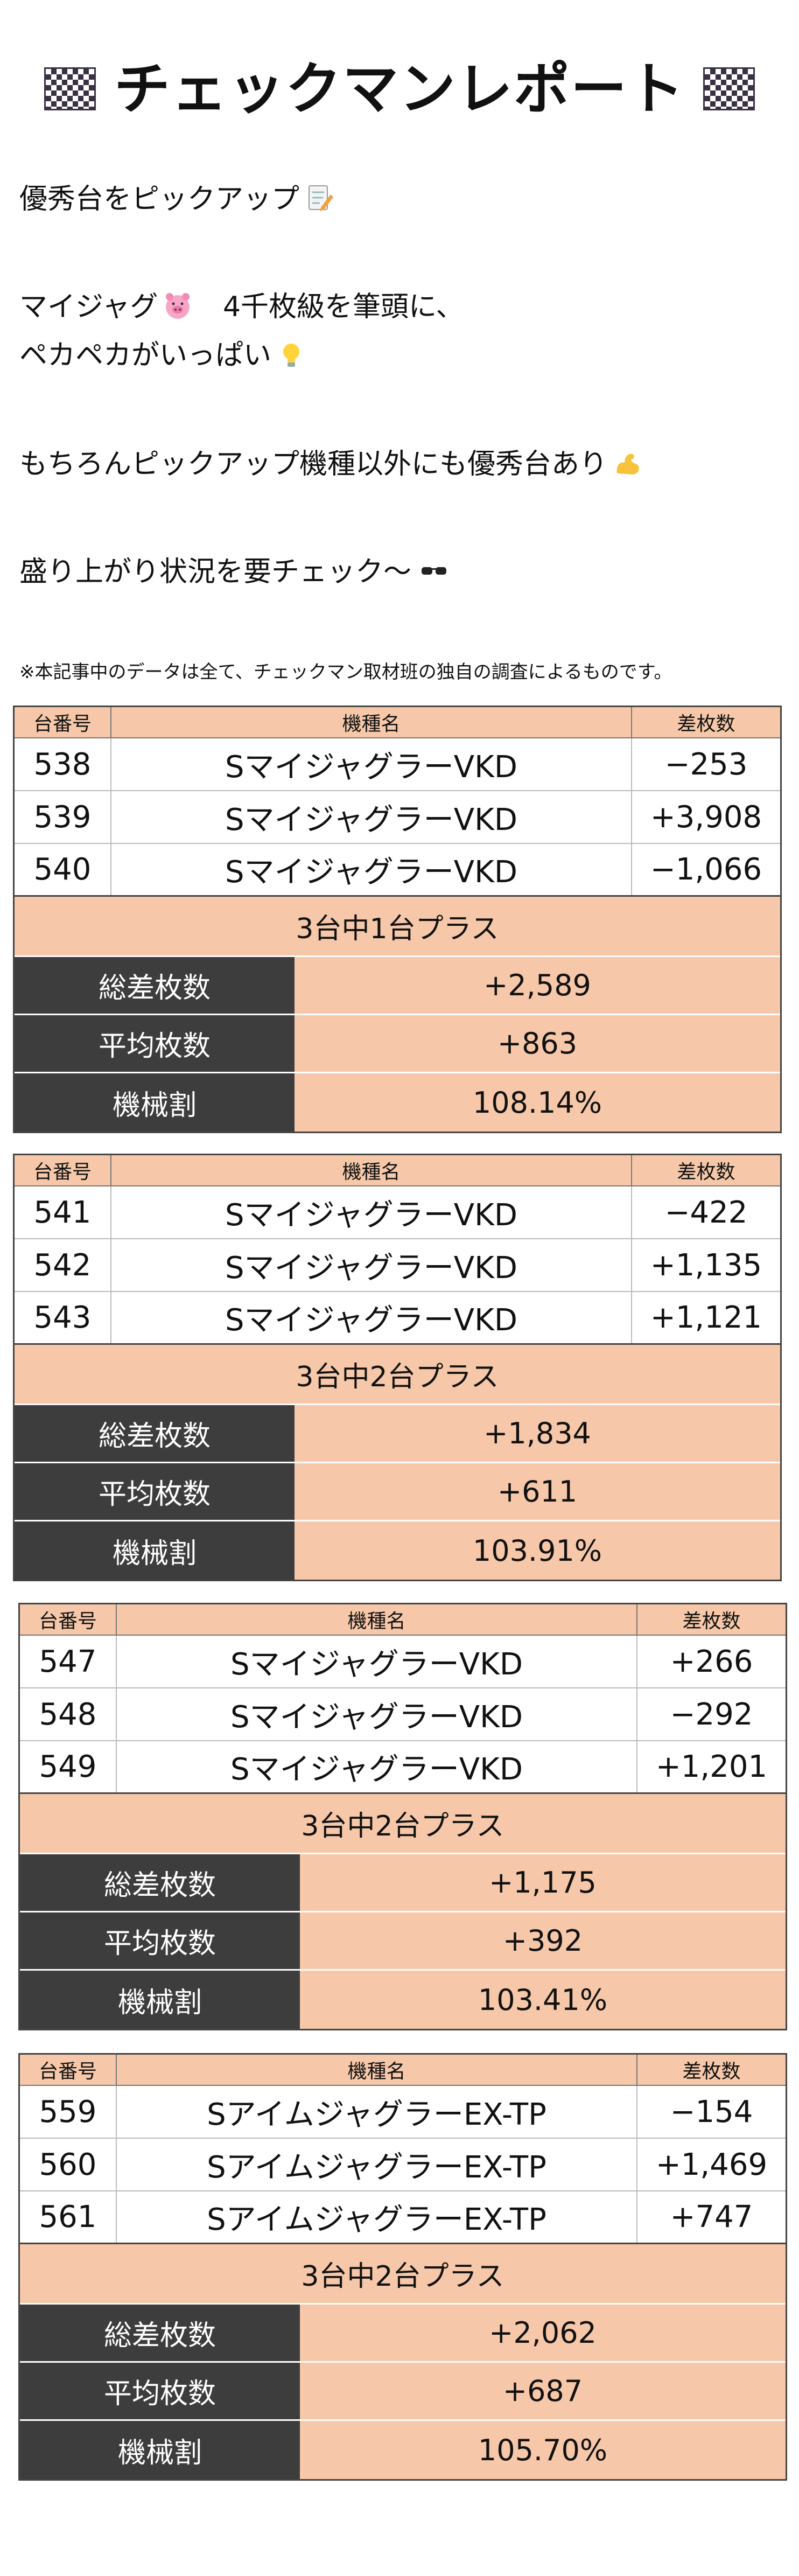 This screenshot has width=799, height=2576. What do you see at coordinates (397, 927) in the screenshot?
I see `summary-title: 3台中1台プラス` at bounding box center [397, 927].